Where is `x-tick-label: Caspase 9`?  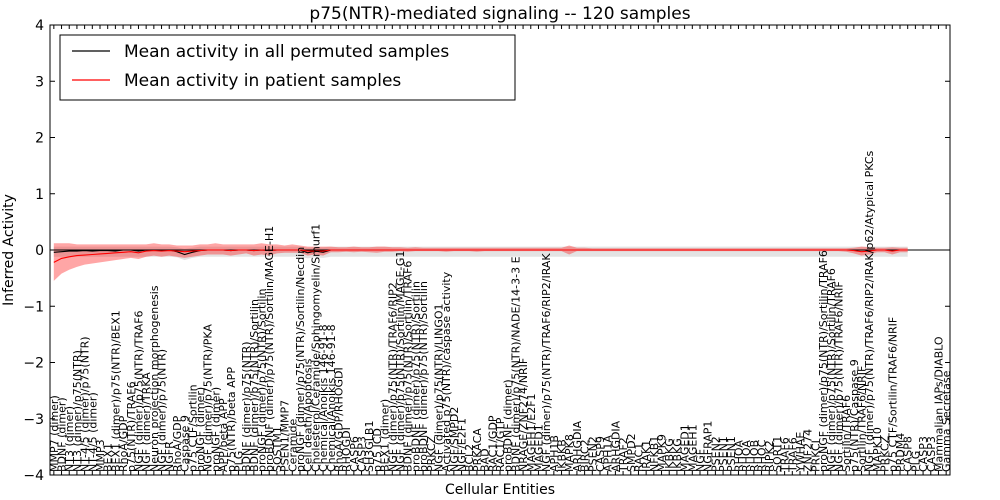
x-tick-label: Caspase 9 is located at coordinates (185, 443).